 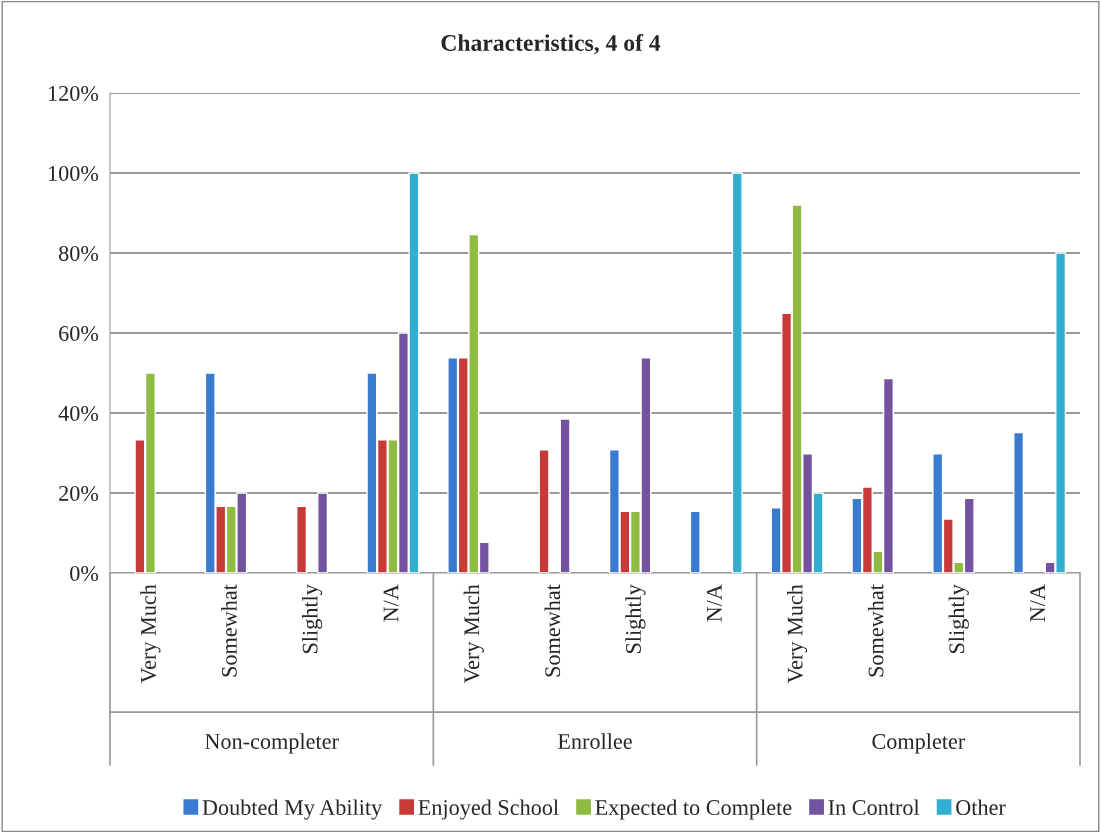 What do you see at coordinates (78, 413) in the screenshot?
I see `y-tick-label: 40%` at bounding box center [78, 413].